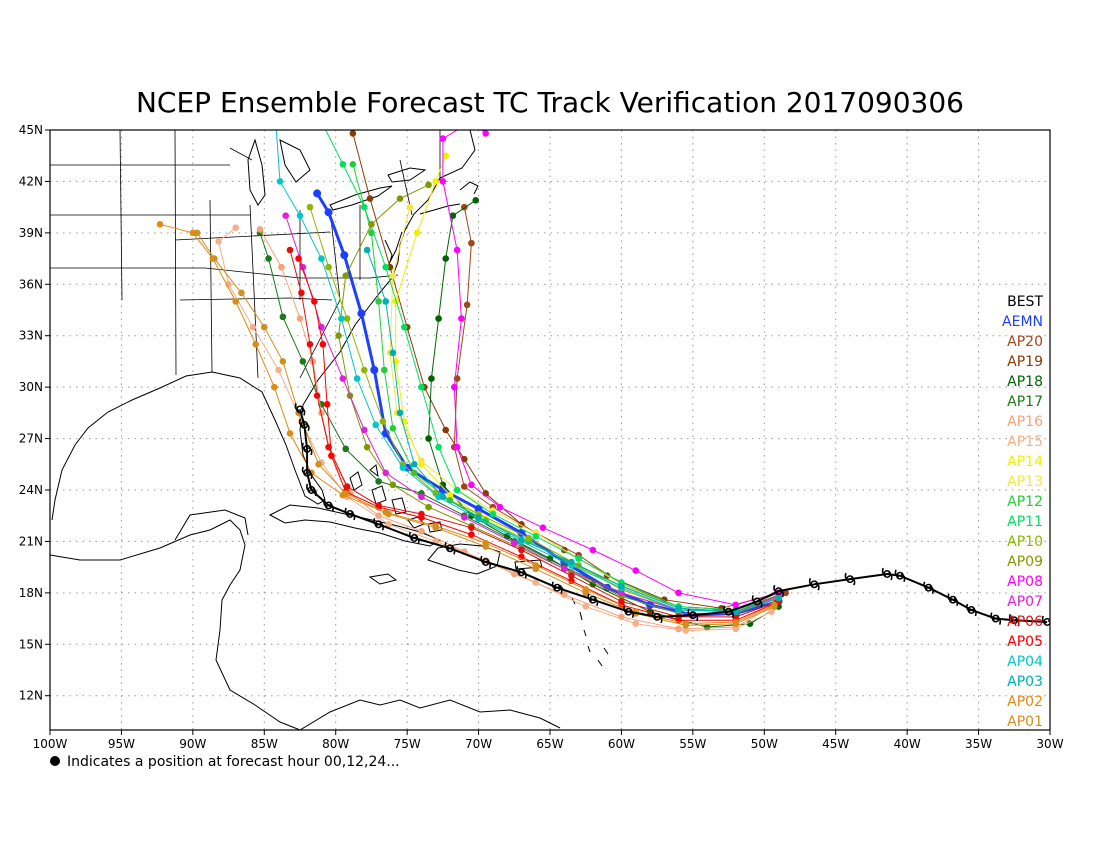 This screenshot has height=850, width=1100. Describe the element at coordinates (1025, 362) in the screenshot. I see `legend-ap19: AP19` at that location.